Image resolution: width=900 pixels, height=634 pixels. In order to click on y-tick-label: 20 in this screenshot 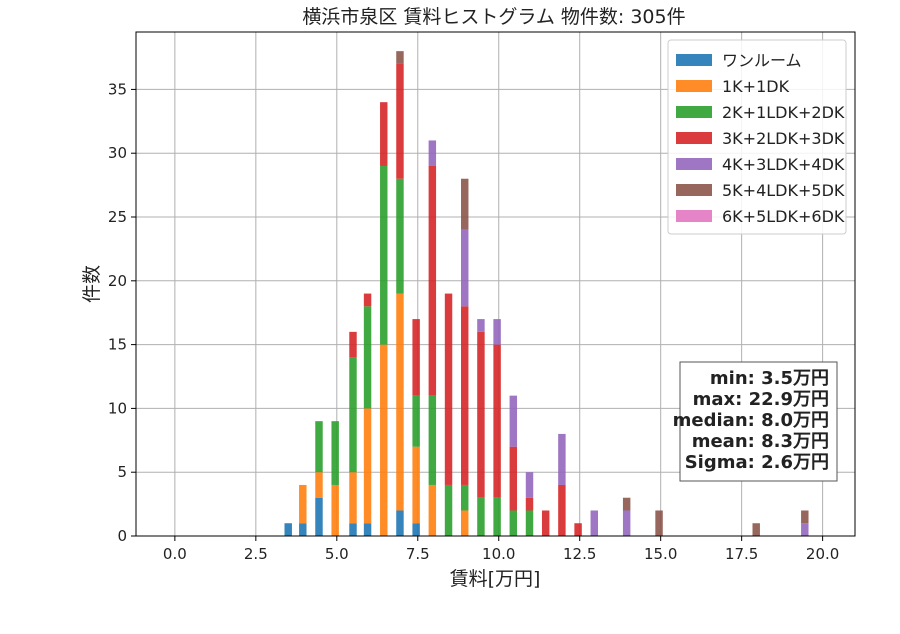, I will do `click(117, 281)`.